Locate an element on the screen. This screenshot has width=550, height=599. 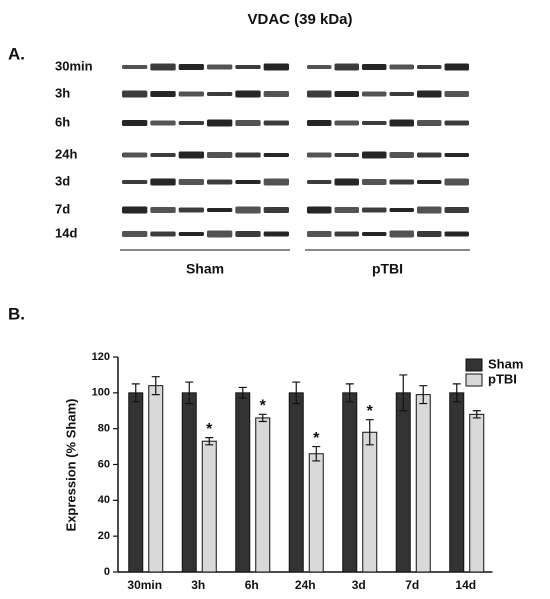
y-tick-label: 0 is located at coordinates (107, 572).